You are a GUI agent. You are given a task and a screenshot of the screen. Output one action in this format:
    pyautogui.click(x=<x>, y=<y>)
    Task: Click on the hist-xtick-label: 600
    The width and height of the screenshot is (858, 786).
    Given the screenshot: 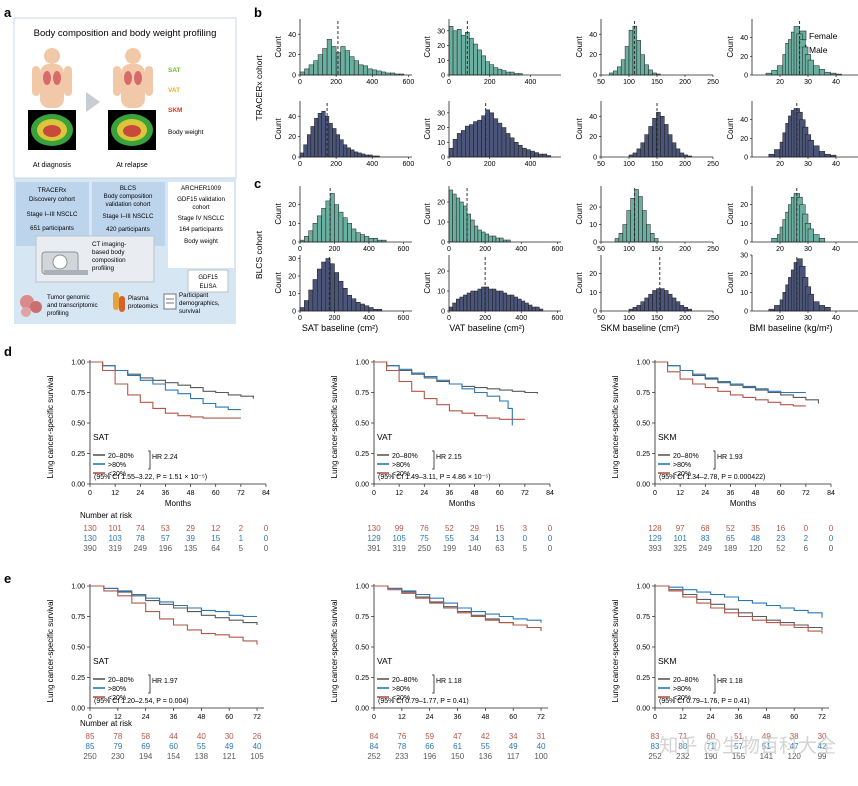 What is the action you would take?
    pyautogui.click(x=558, y=249)
    